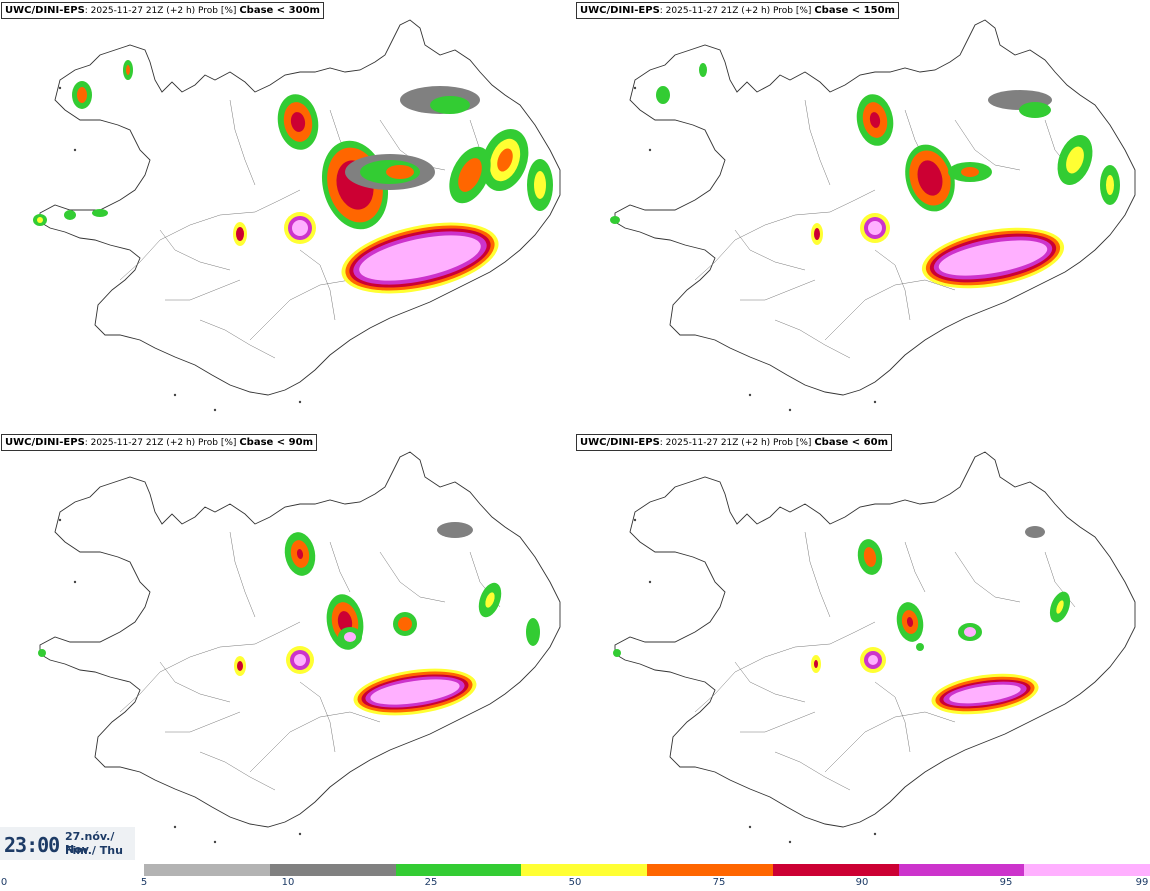  What do you see at coordinates (90, 843) in the screenshot?
I see `valid-date: 27.nóv./ Nov` at bounding box center [90, 843].